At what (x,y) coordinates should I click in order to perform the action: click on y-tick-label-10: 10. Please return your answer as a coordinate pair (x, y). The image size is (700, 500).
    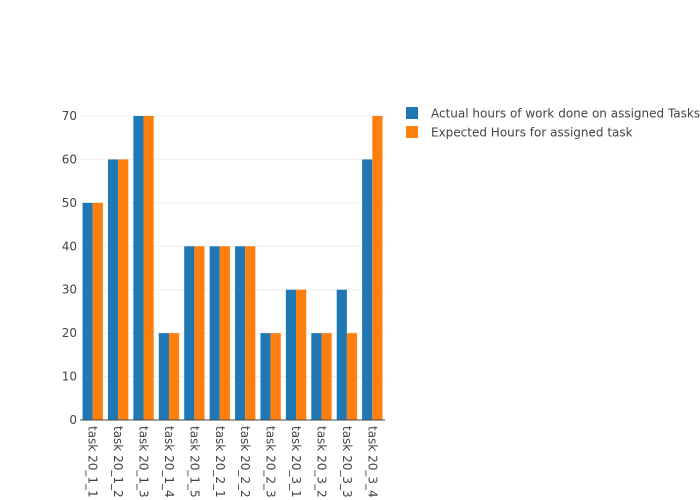
    Looking at the image, I should click on (69, 377).